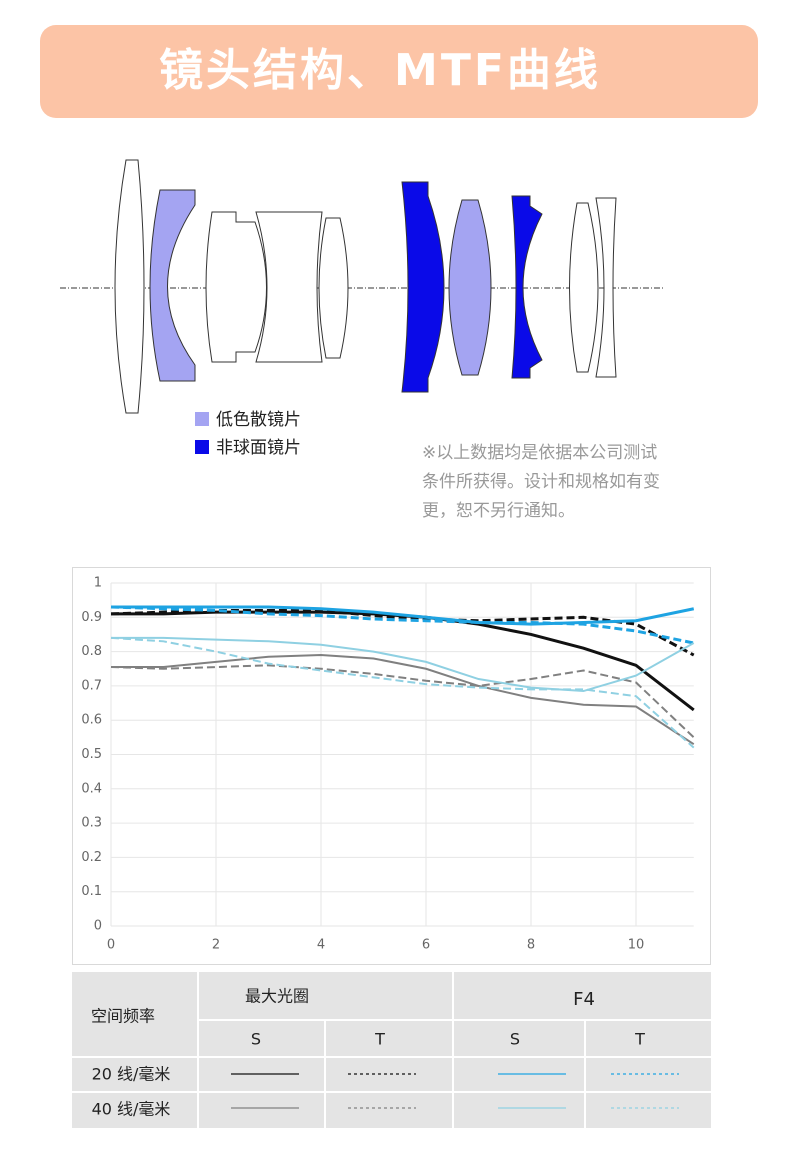 The width and height of the screenshot is (790, 1156). I want to click on table-group: F4, so click(584, 999).